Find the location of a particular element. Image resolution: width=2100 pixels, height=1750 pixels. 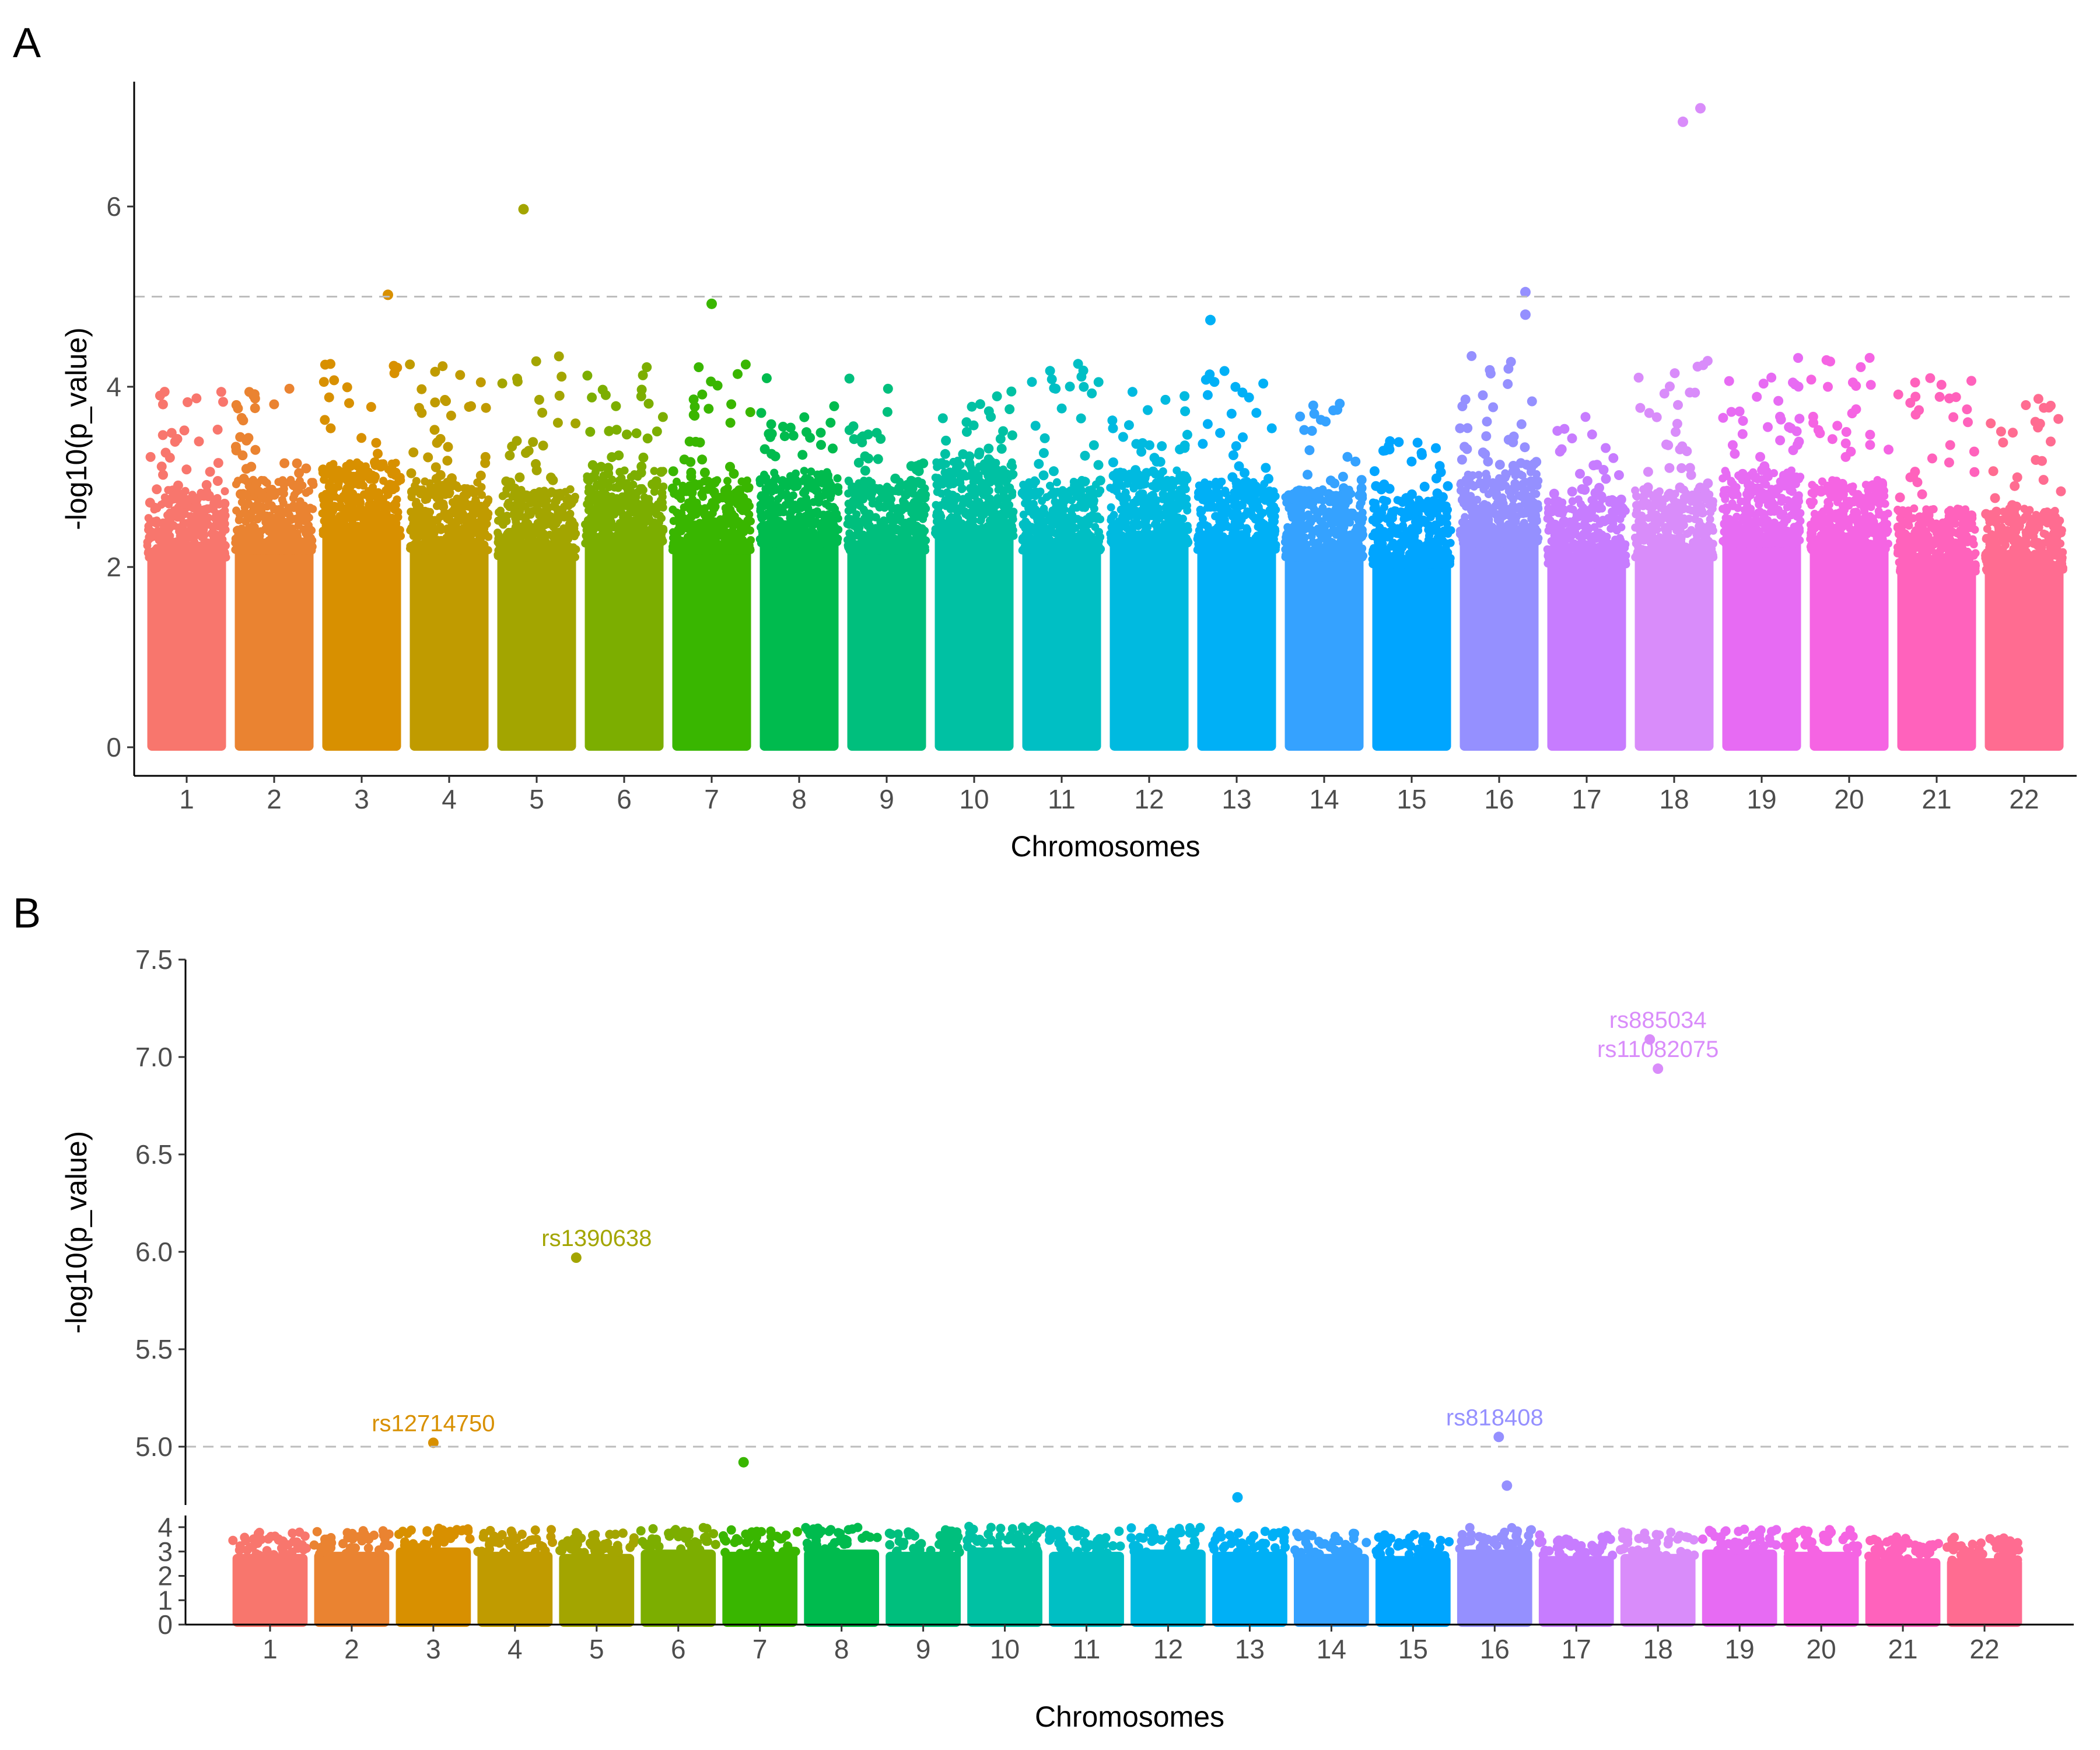

panel-b-lower-y-tick-label: 4 is located at coordinates (166, 1527).